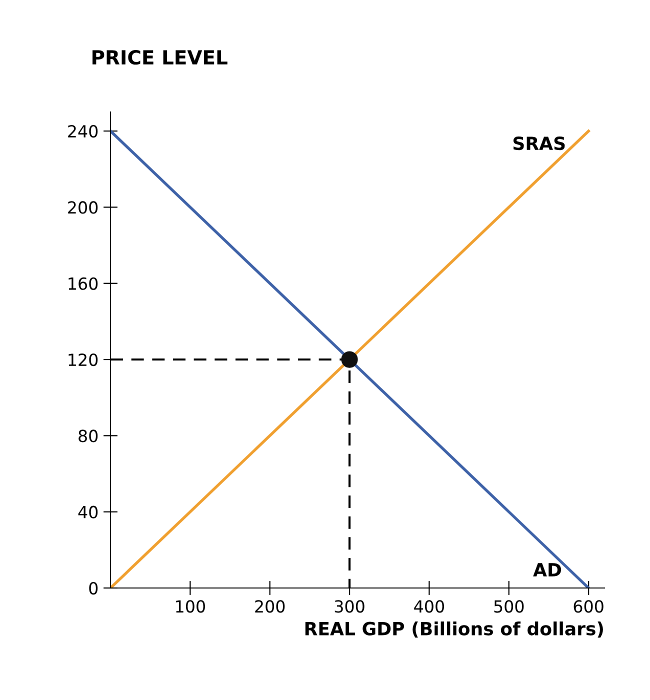 The height and width of the screenshot is (700, 650). What do you see at coordinates (93, 588) in the screenshot?
I see `y-tick-label: 0` at bounding box center [93, 588].